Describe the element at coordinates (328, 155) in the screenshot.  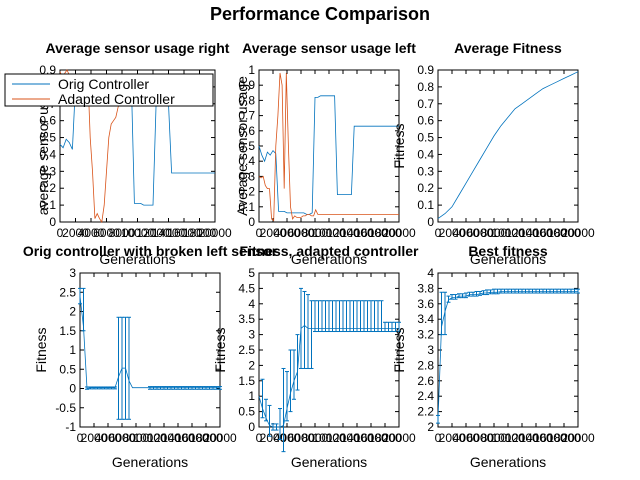
I see `ax2-series-line` at that location.